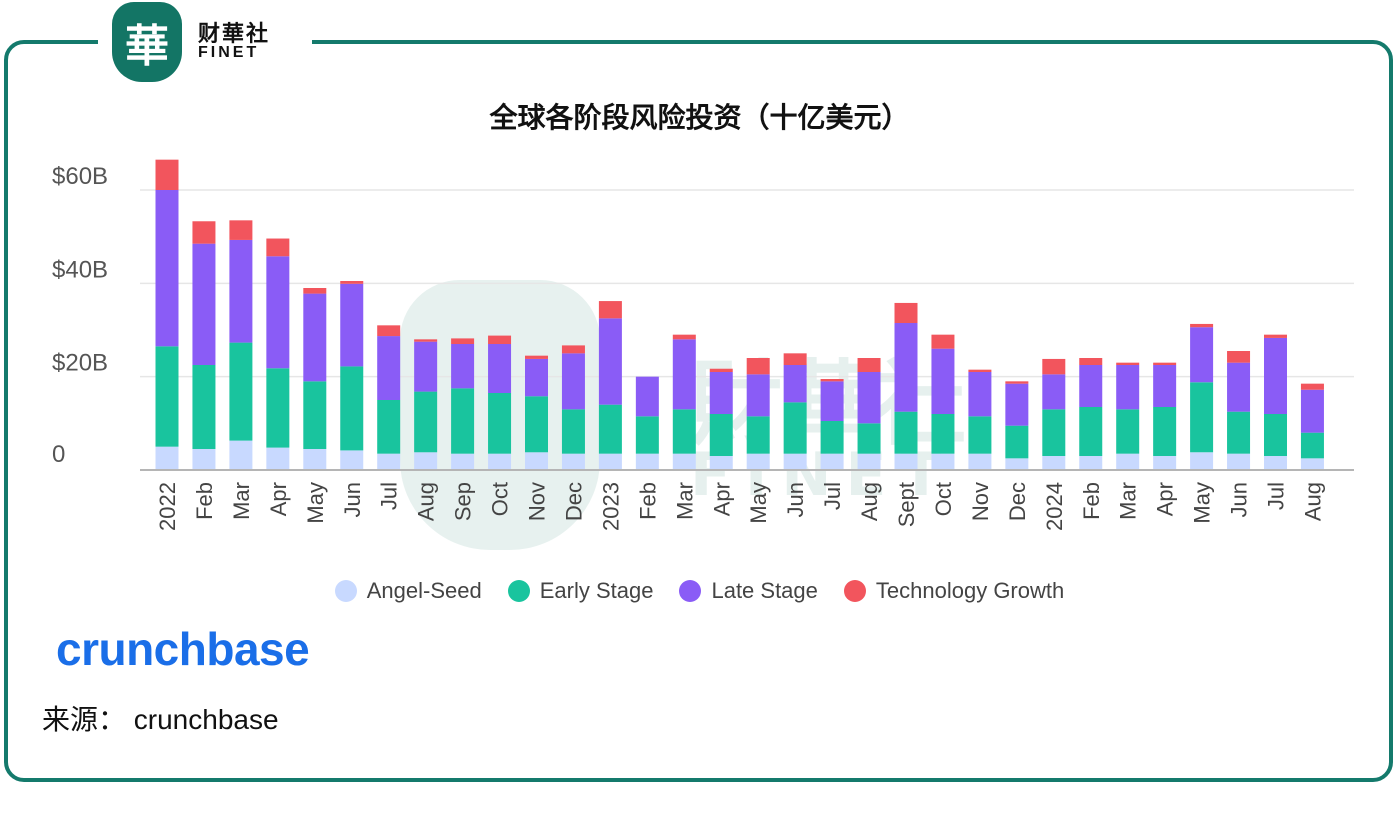 The image size is (1399, 824). I want to click on chart-title: 全球各阶段风险投资（十亿美元）, so click(699, 117).